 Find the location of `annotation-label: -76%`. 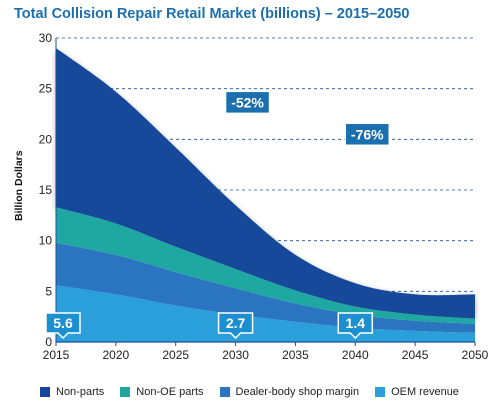

annotation-label: -76% is located at coordinates (367, 134).